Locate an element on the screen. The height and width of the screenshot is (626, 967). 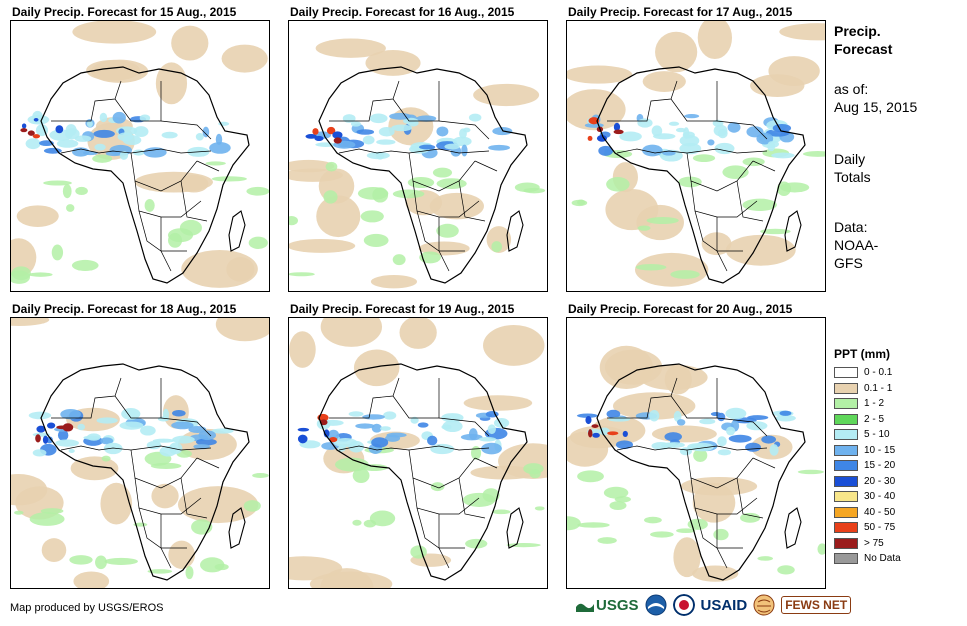
asof-label: as of: is located at coordinates (851, 89).